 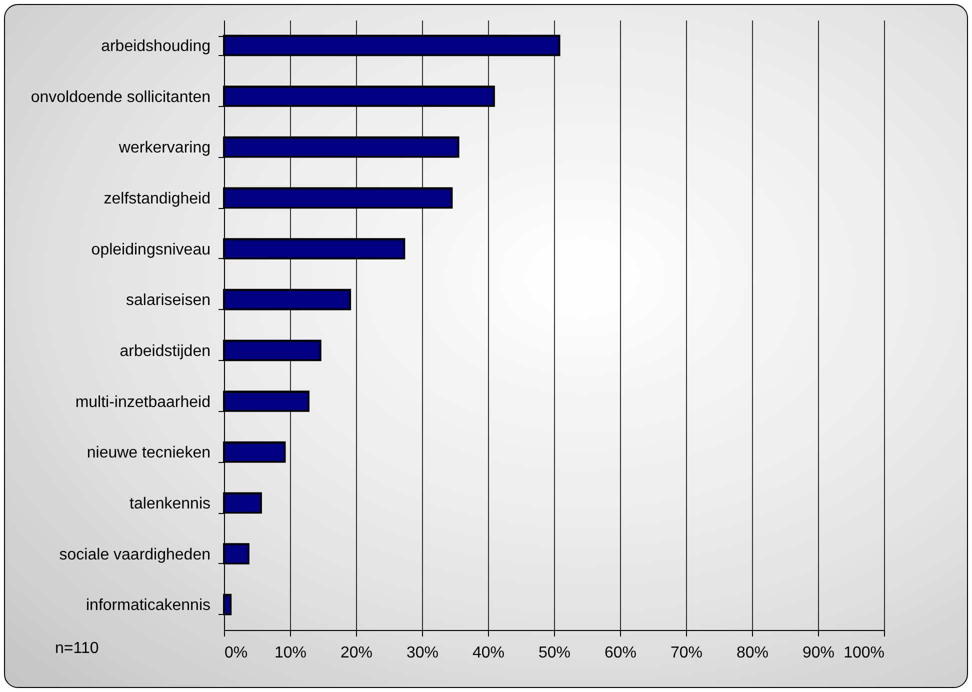 What do you see at coordinates (686, 653) in the screenshot?
I see `x-tick-label: 70%` at bounding box center [686, 653].